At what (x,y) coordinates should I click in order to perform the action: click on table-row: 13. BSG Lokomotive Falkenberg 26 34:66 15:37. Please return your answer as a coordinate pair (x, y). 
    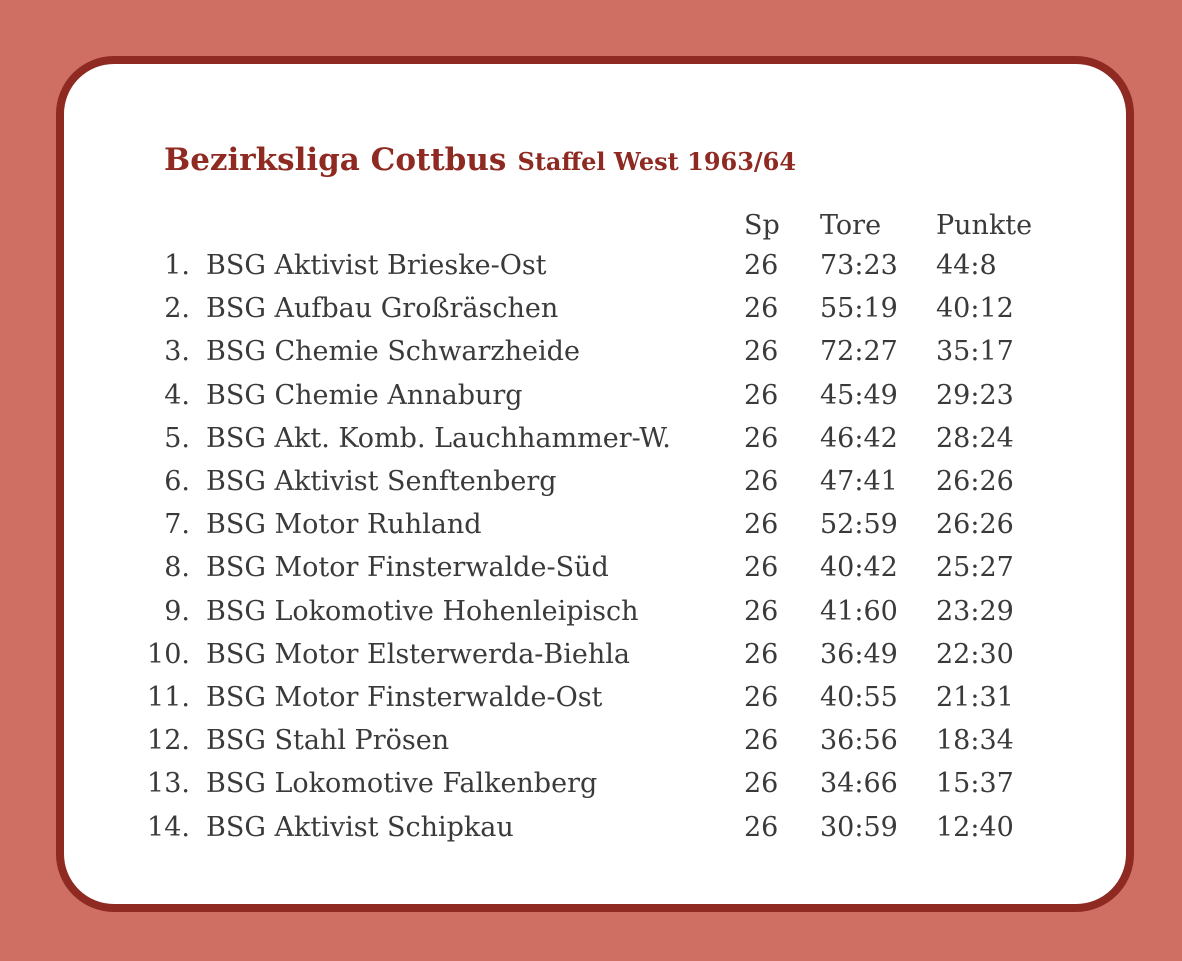
    Looking at the image, I should click on (595, 784).